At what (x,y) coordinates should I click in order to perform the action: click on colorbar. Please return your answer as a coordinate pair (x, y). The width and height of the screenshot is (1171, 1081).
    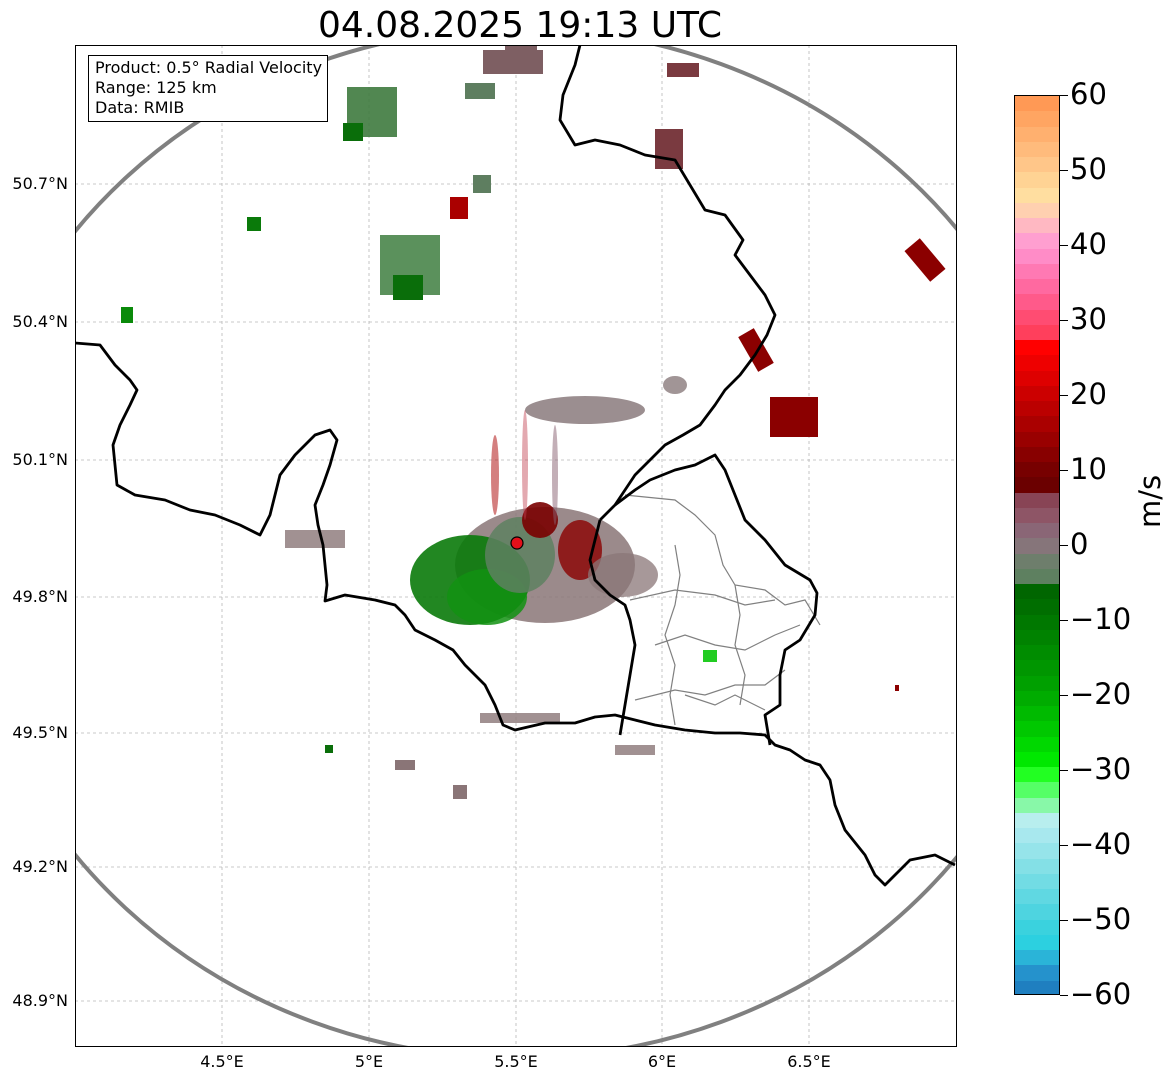
    Looking at the image, I should click on (1037, 545).